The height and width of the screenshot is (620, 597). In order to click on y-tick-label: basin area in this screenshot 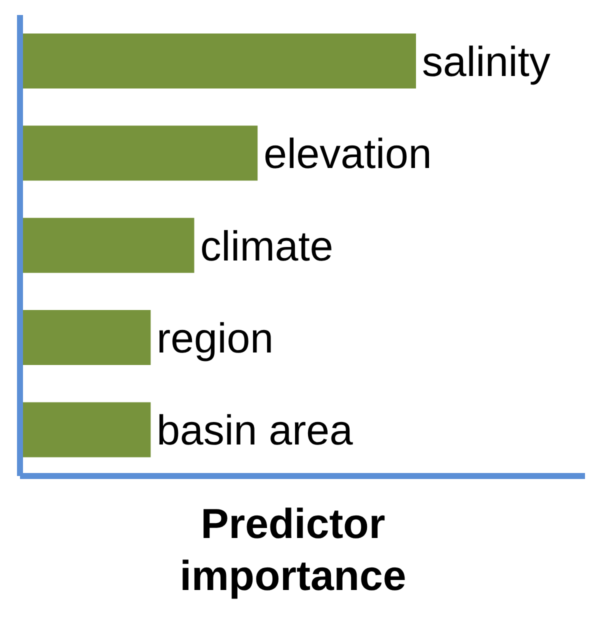, I will do `click(255, 430)`.